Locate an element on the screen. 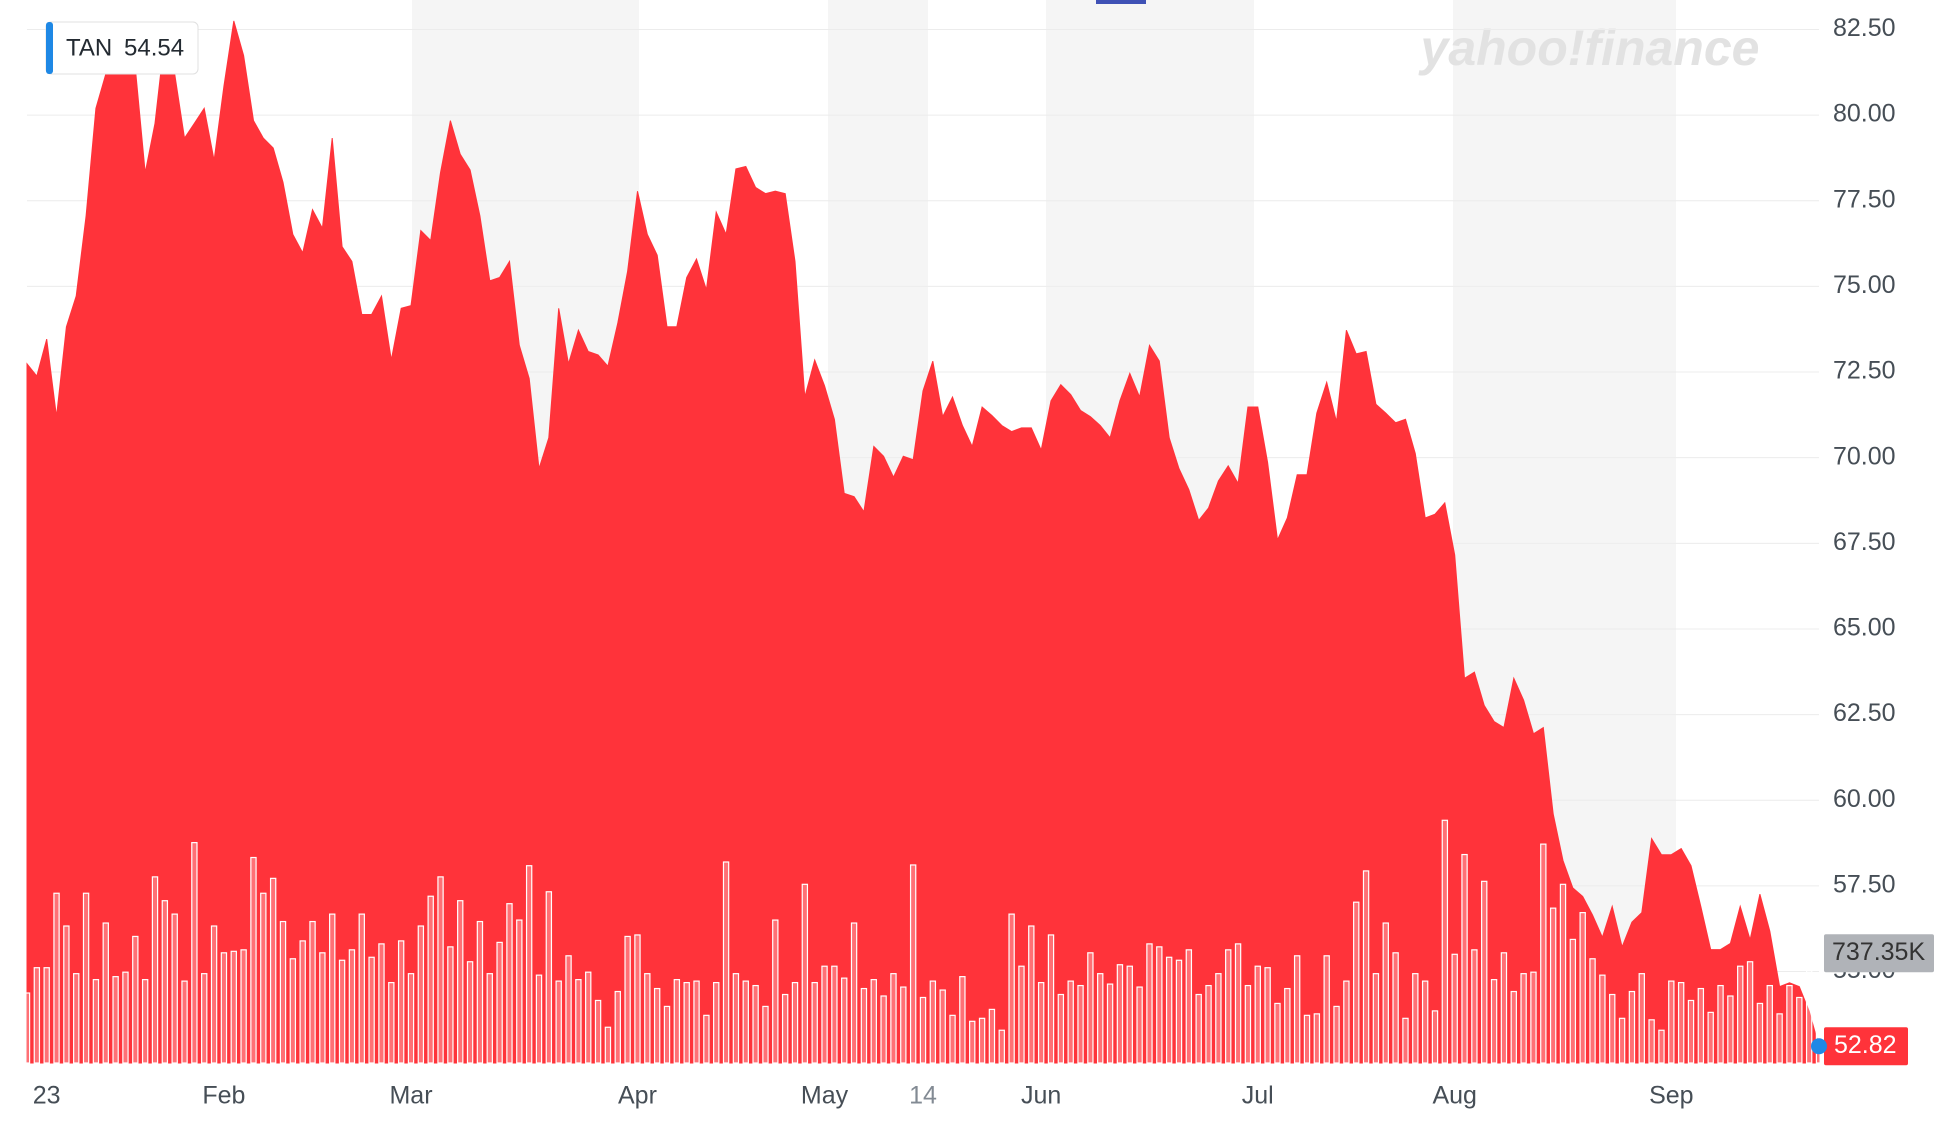 This screenshot has width=1934, height=1124. volume-marker-label: 737.35K is located at coordinates (1878, 952).